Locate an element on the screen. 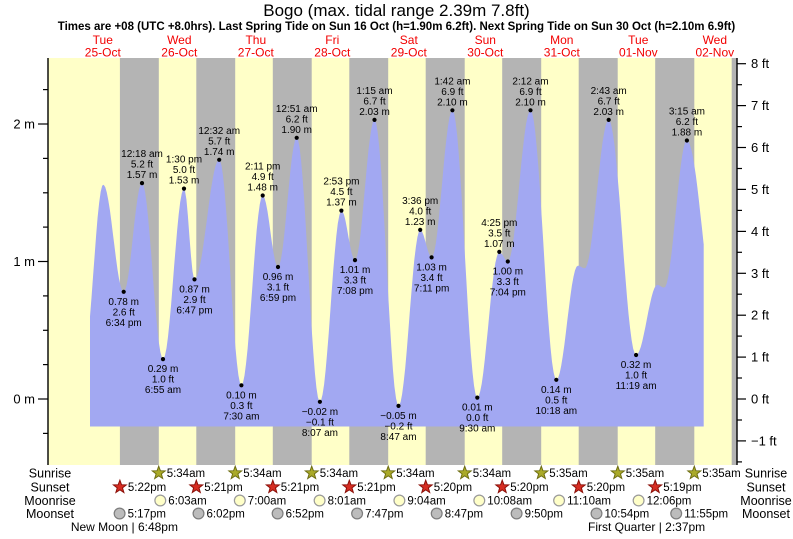 The image size is (793, 539). day-date-label: 31-Oct is located at coordinates (562, 53).